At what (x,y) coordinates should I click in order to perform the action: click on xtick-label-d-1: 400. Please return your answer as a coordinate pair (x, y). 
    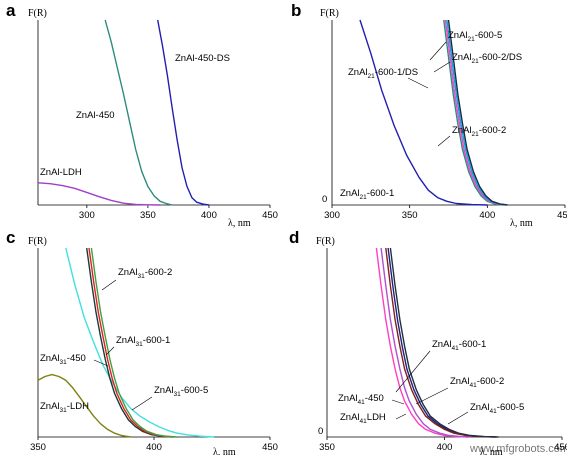
    Looking at the image, I should click on (445, 447).